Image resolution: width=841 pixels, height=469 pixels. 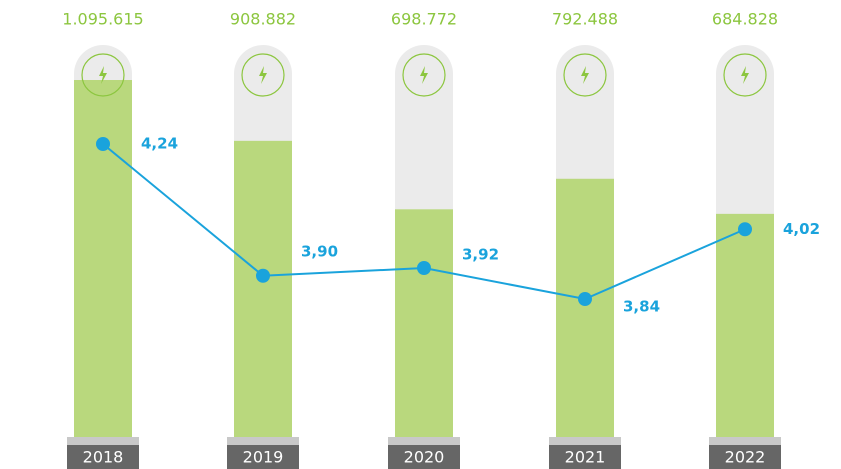 I want to click on x-tick-label: 2018, so click(x=103, y=457).